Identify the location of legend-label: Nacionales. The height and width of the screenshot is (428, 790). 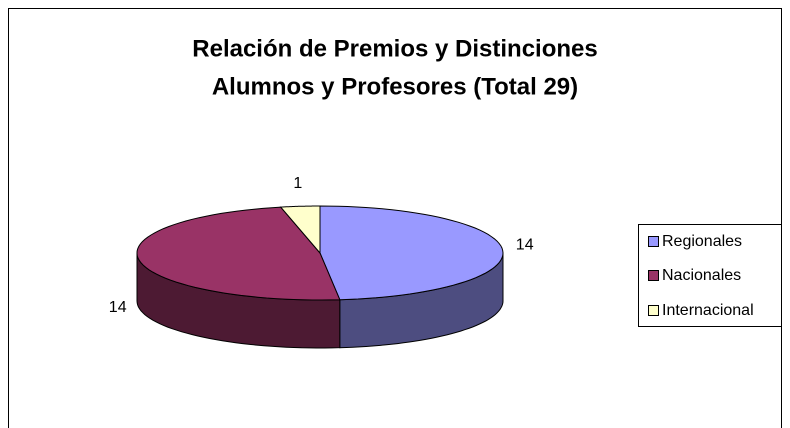
(701, 275).